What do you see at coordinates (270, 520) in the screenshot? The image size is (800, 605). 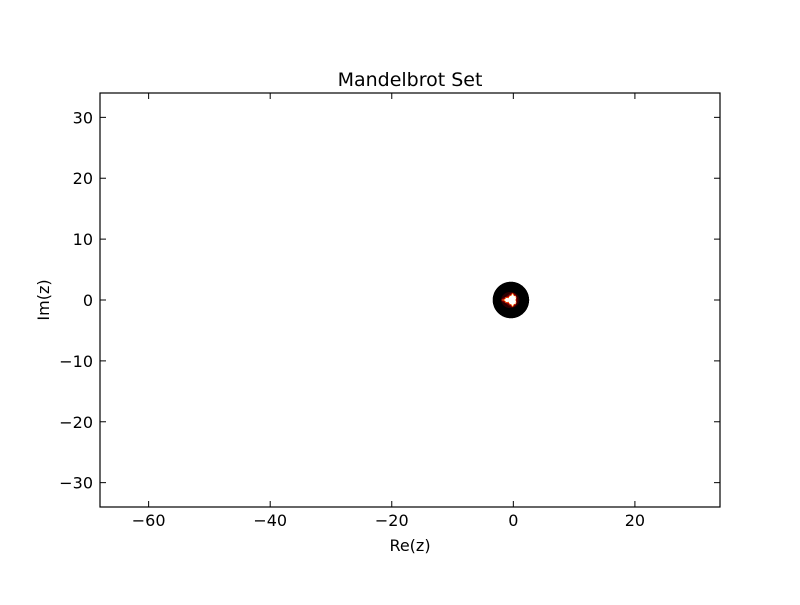 I see `x-tick-label: −40` at bounding box center [270, 520].